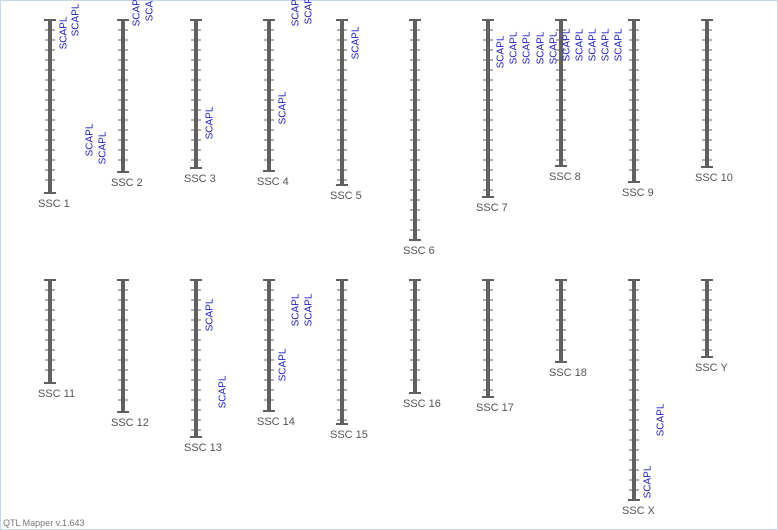 This screenshot has height=530, width=778. What do you see at coordinates (565, 177) in the screenshot?
I see `chromosome-label: SSC 8` at bounding box center [565, 177].